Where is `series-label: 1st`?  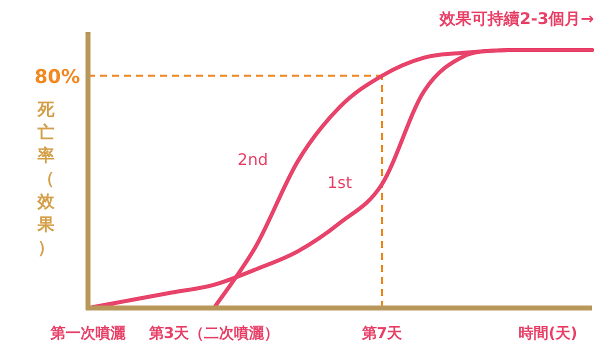 series-label: 1st is located at coordinates (339, 182).